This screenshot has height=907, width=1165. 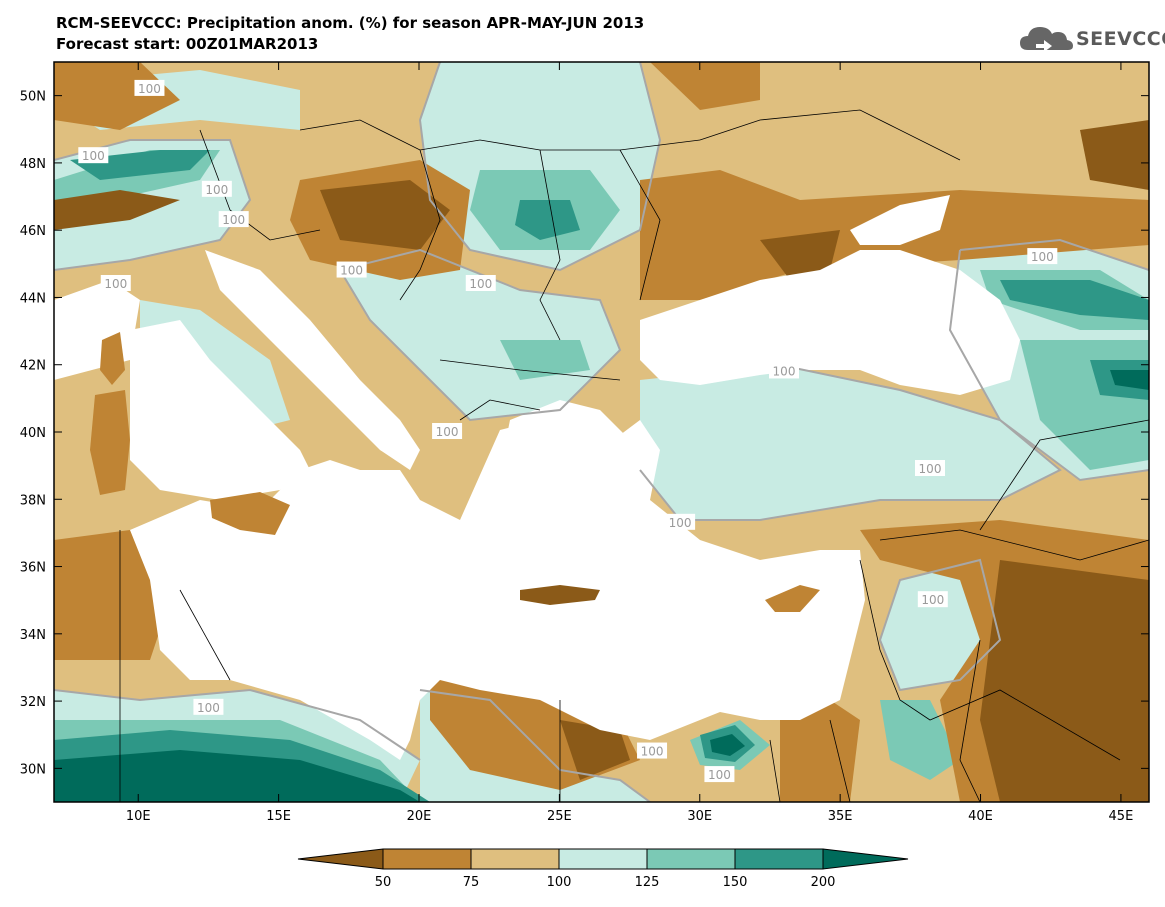 What do you see at coordinates (187, 44) in the screenshot?
I see `forecast-start: Forecast start: 00Z01MAR2013` at bounding box center [187, 44].